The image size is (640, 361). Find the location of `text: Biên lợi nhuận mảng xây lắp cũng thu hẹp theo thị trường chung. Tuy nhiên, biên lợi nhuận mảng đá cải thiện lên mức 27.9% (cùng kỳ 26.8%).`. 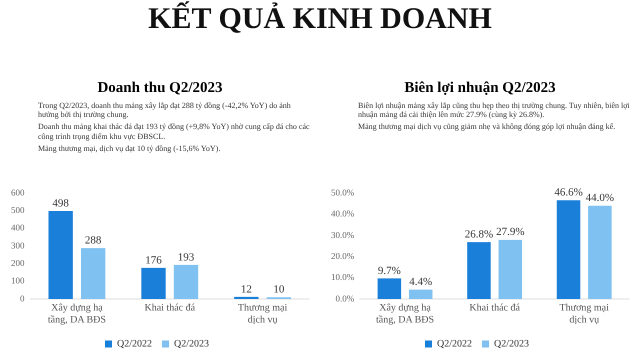

text: Biên lợi nhuận mảng xây lắp cũng thu hẹp theo thị trường chung. Tuy nhiên, biên lợi nhuận mảng đá cải thiện lên mức 27.9% (cùng kỳ 26.8%). is located at coordinates (494, 110).